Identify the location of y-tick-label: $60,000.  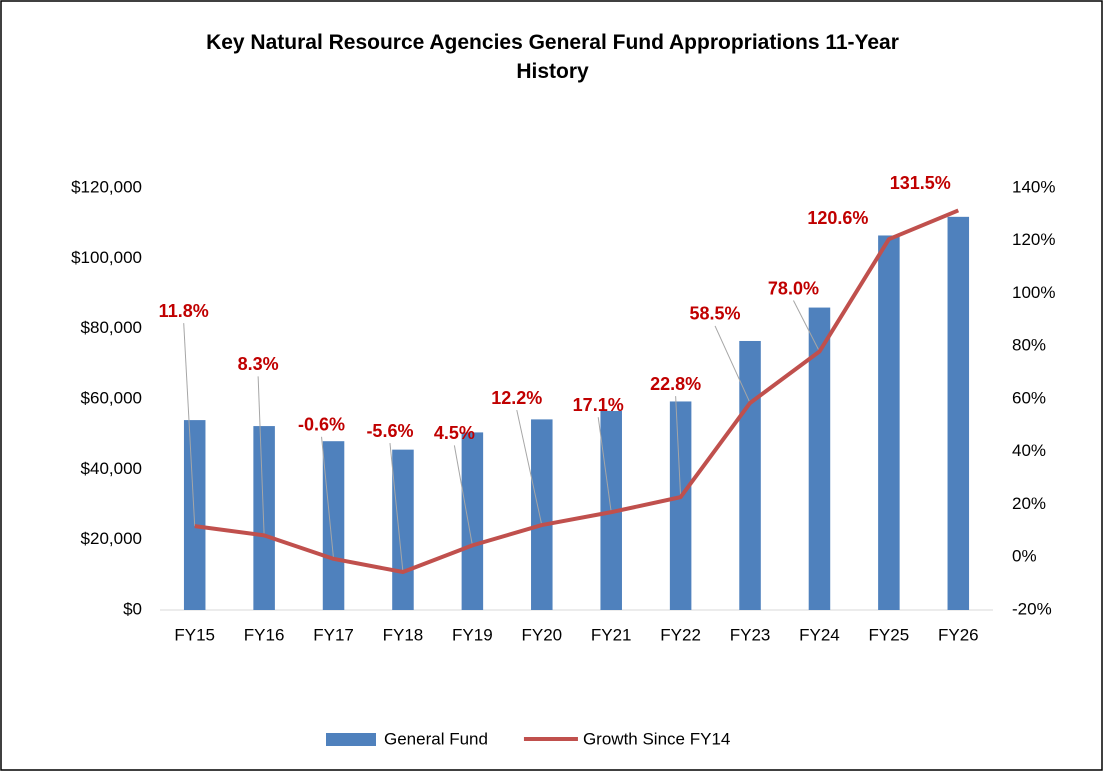
(111, 397).